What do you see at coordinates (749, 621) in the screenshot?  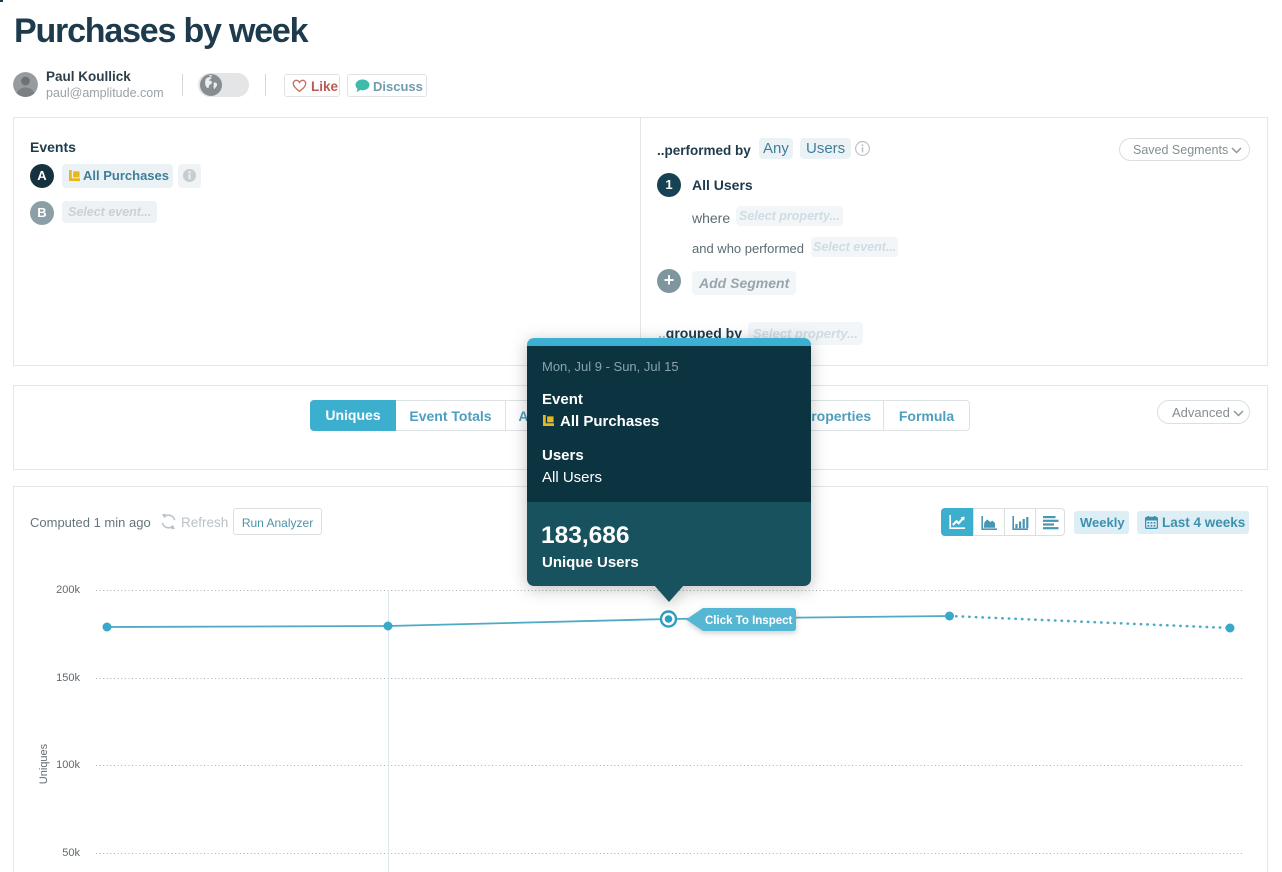 I see `svg-text: Click To Inspect` at bounding box center [749, 621].